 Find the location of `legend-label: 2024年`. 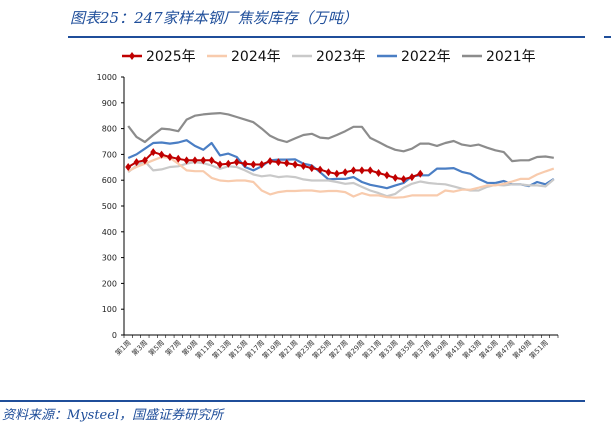

legend-label: 2024年 is located at coordinates (256, 57).